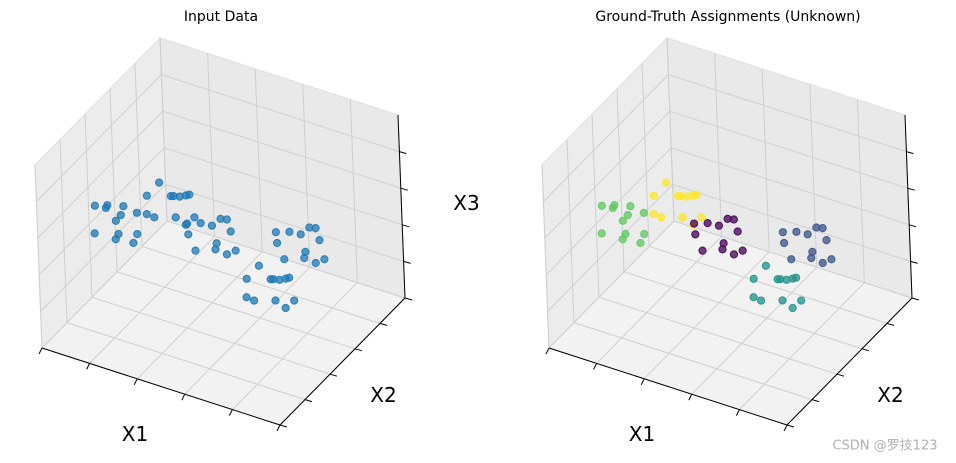 Image resolution: width=956 pixels, height=463 pixels. Describe the element at coordinates (727, 17) in the screenshot. I see `chart-title: Ground-Truth Assignments (Unknown)` at that location.